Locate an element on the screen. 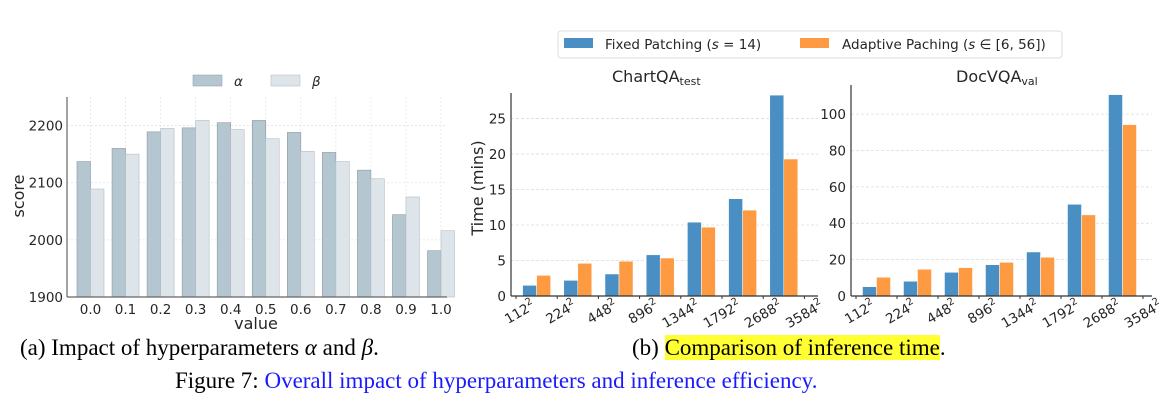 The height and width of the screenshot is (418, 1171). legend-label-alpha: α is located at coordinates (238, 82).